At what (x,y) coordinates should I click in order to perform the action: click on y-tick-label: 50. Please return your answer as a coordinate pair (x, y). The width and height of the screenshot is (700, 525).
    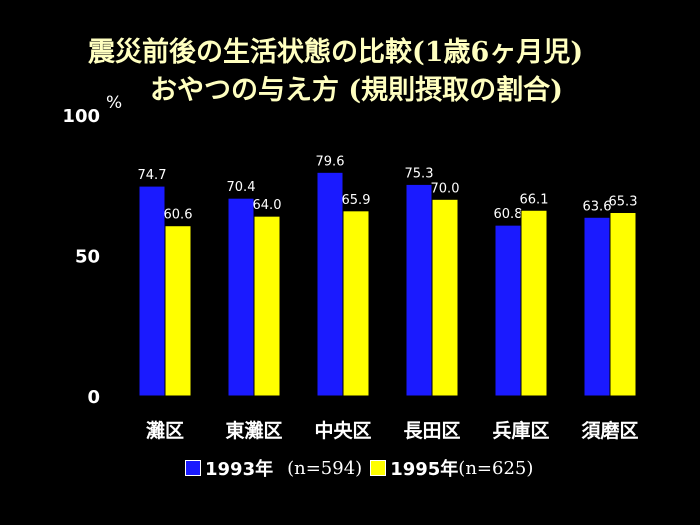
    Looking at the image, I should click on (87, 257).